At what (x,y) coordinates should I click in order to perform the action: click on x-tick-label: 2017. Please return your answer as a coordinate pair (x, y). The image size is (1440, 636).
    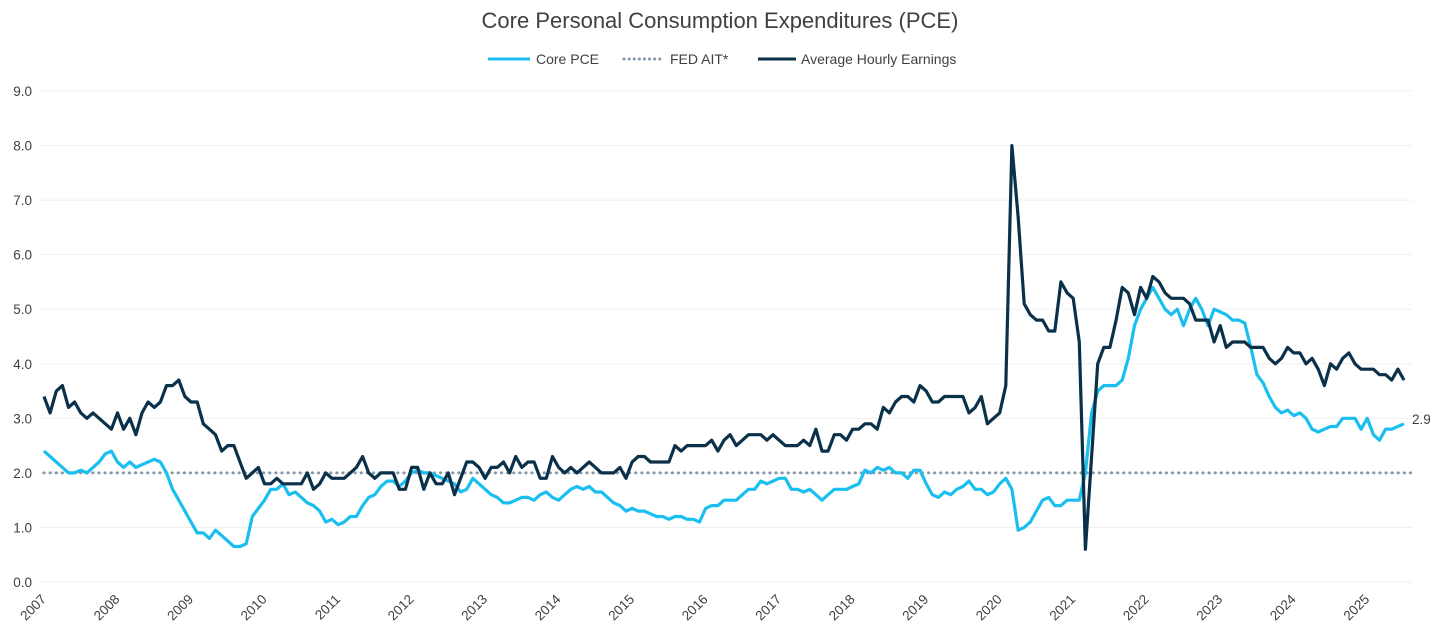
    Looking at the image, I should click on (768, 608).